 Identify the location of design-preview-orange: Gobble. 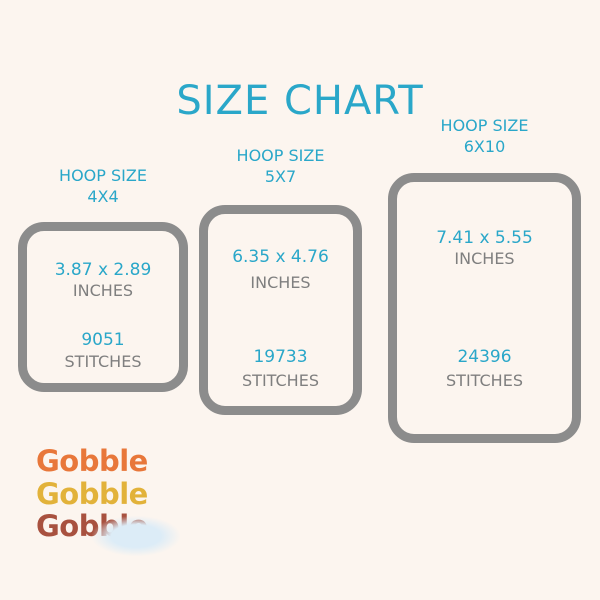
(92, 461).